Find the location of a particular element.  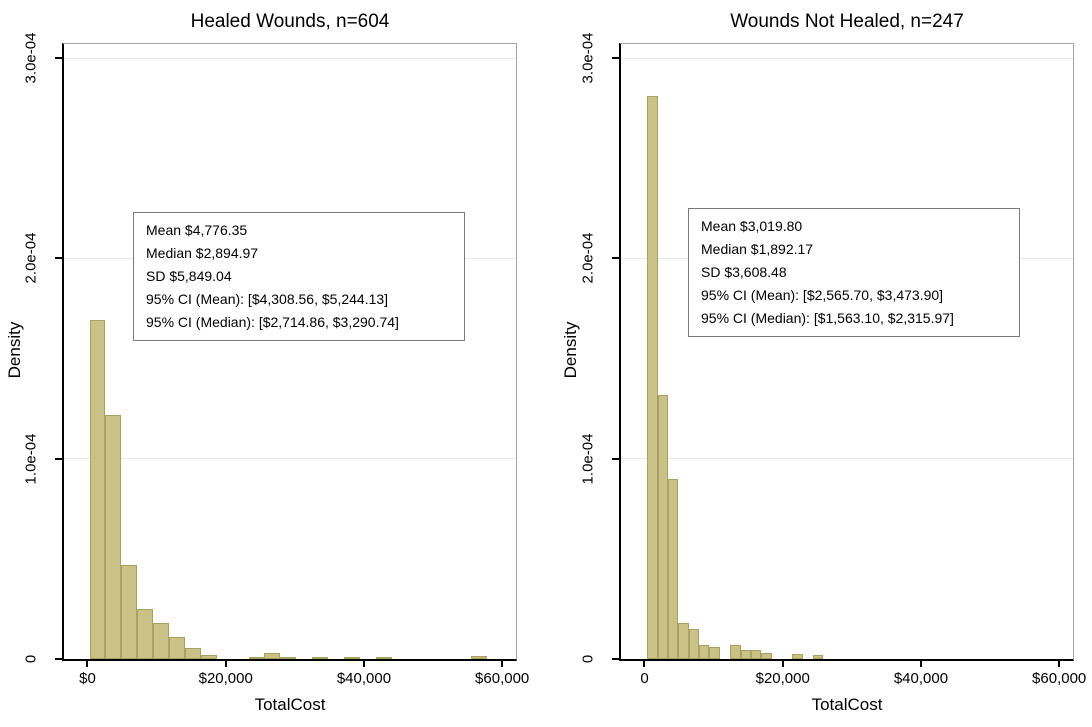

stats-line-ci-mean: 95% CI (Mean): [$4,308.56, $5,244.13] is located at coordinates (267, 299).